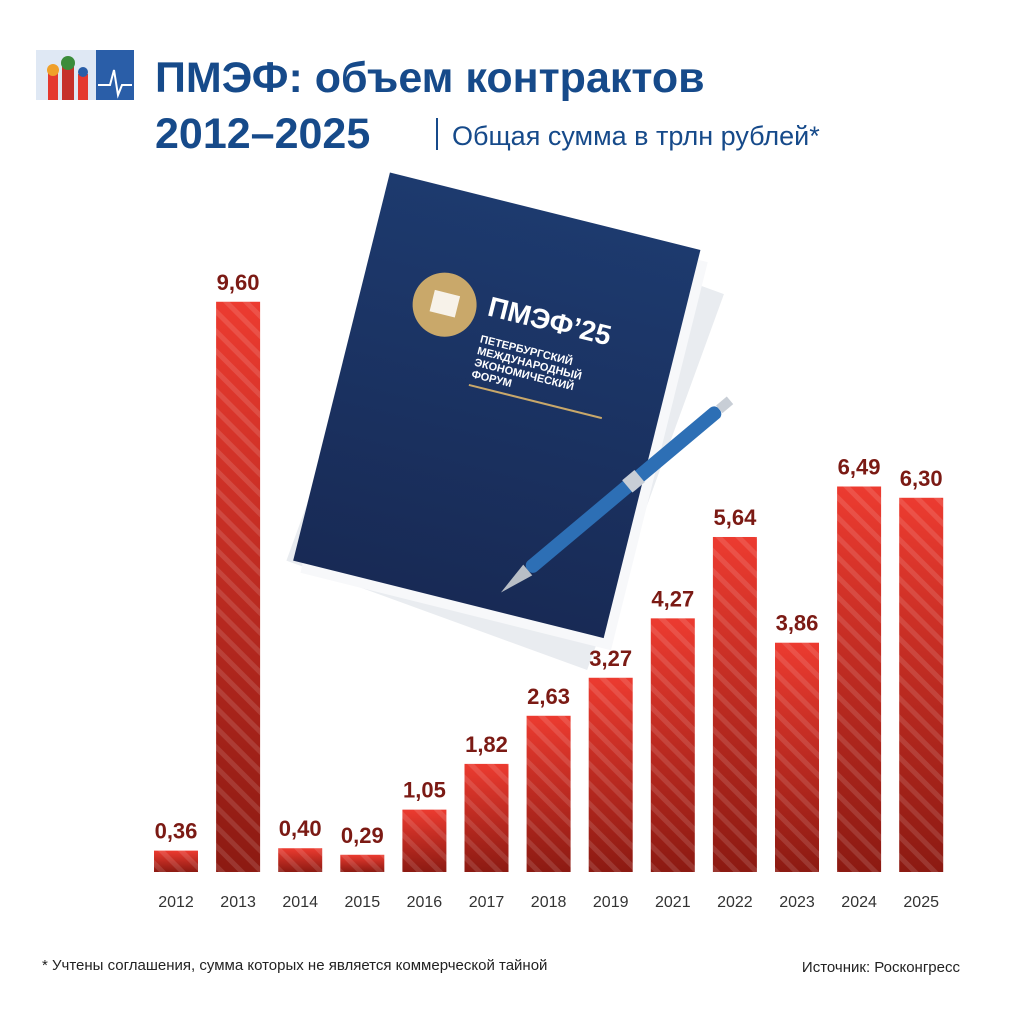 Image resolution: width=1009 pixels, height=1024 pixels. What do you see at coordinates (548, 696) in the screenshot?
I see `value-label: 2,63` at bounding box center [548, 696].